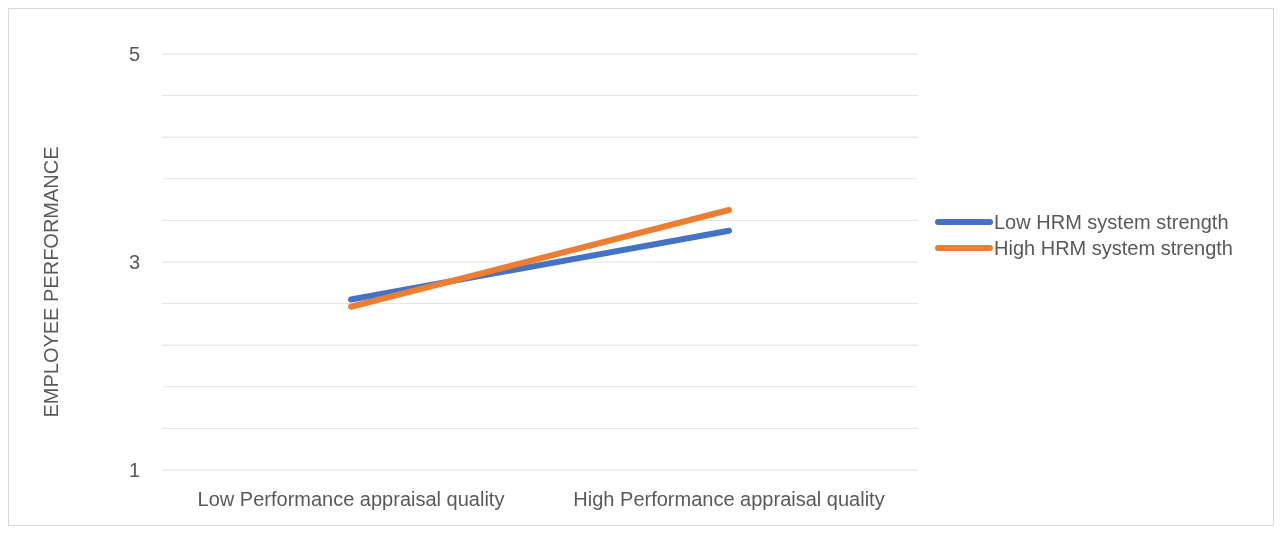 Image resolution: width=1282 pixels, height=534 pixels. What do you see at coordinates (1111, 222) in the screenshot?
I see `legend-label: Low HRM system strength` at bounding box center [1111, 222].